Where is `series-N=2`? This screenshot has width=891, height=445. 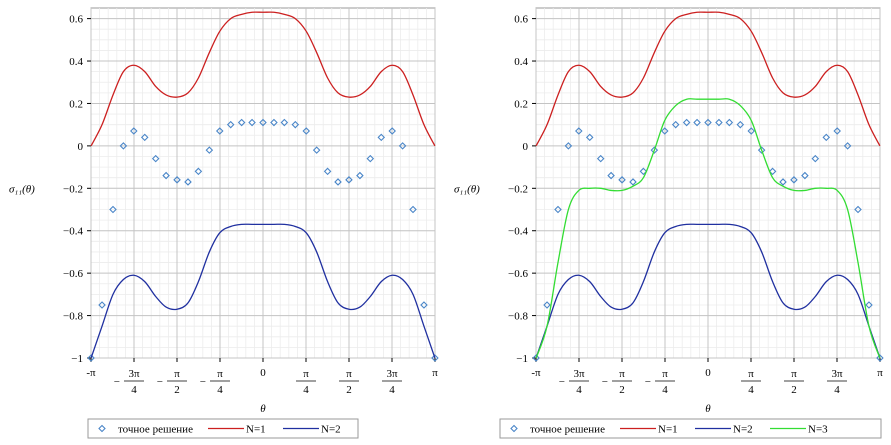
series-N=2 is located at coordinates (708, 291).